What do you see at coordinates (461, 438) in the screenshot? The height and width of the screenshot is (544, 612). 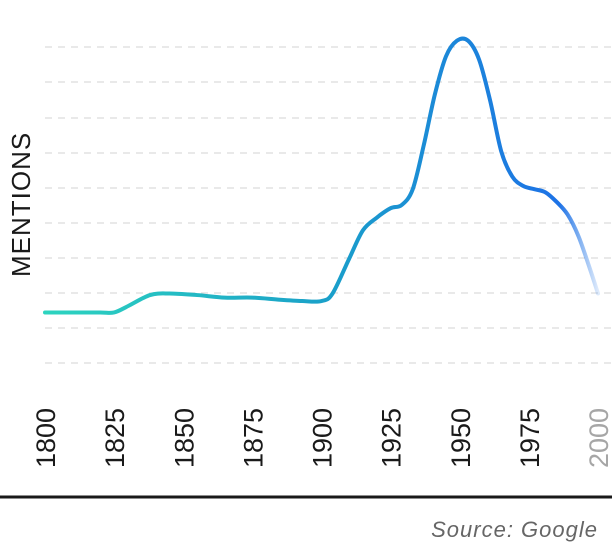 I see `x-tick-label-1950: 1950` at bounding box center [461, 438].